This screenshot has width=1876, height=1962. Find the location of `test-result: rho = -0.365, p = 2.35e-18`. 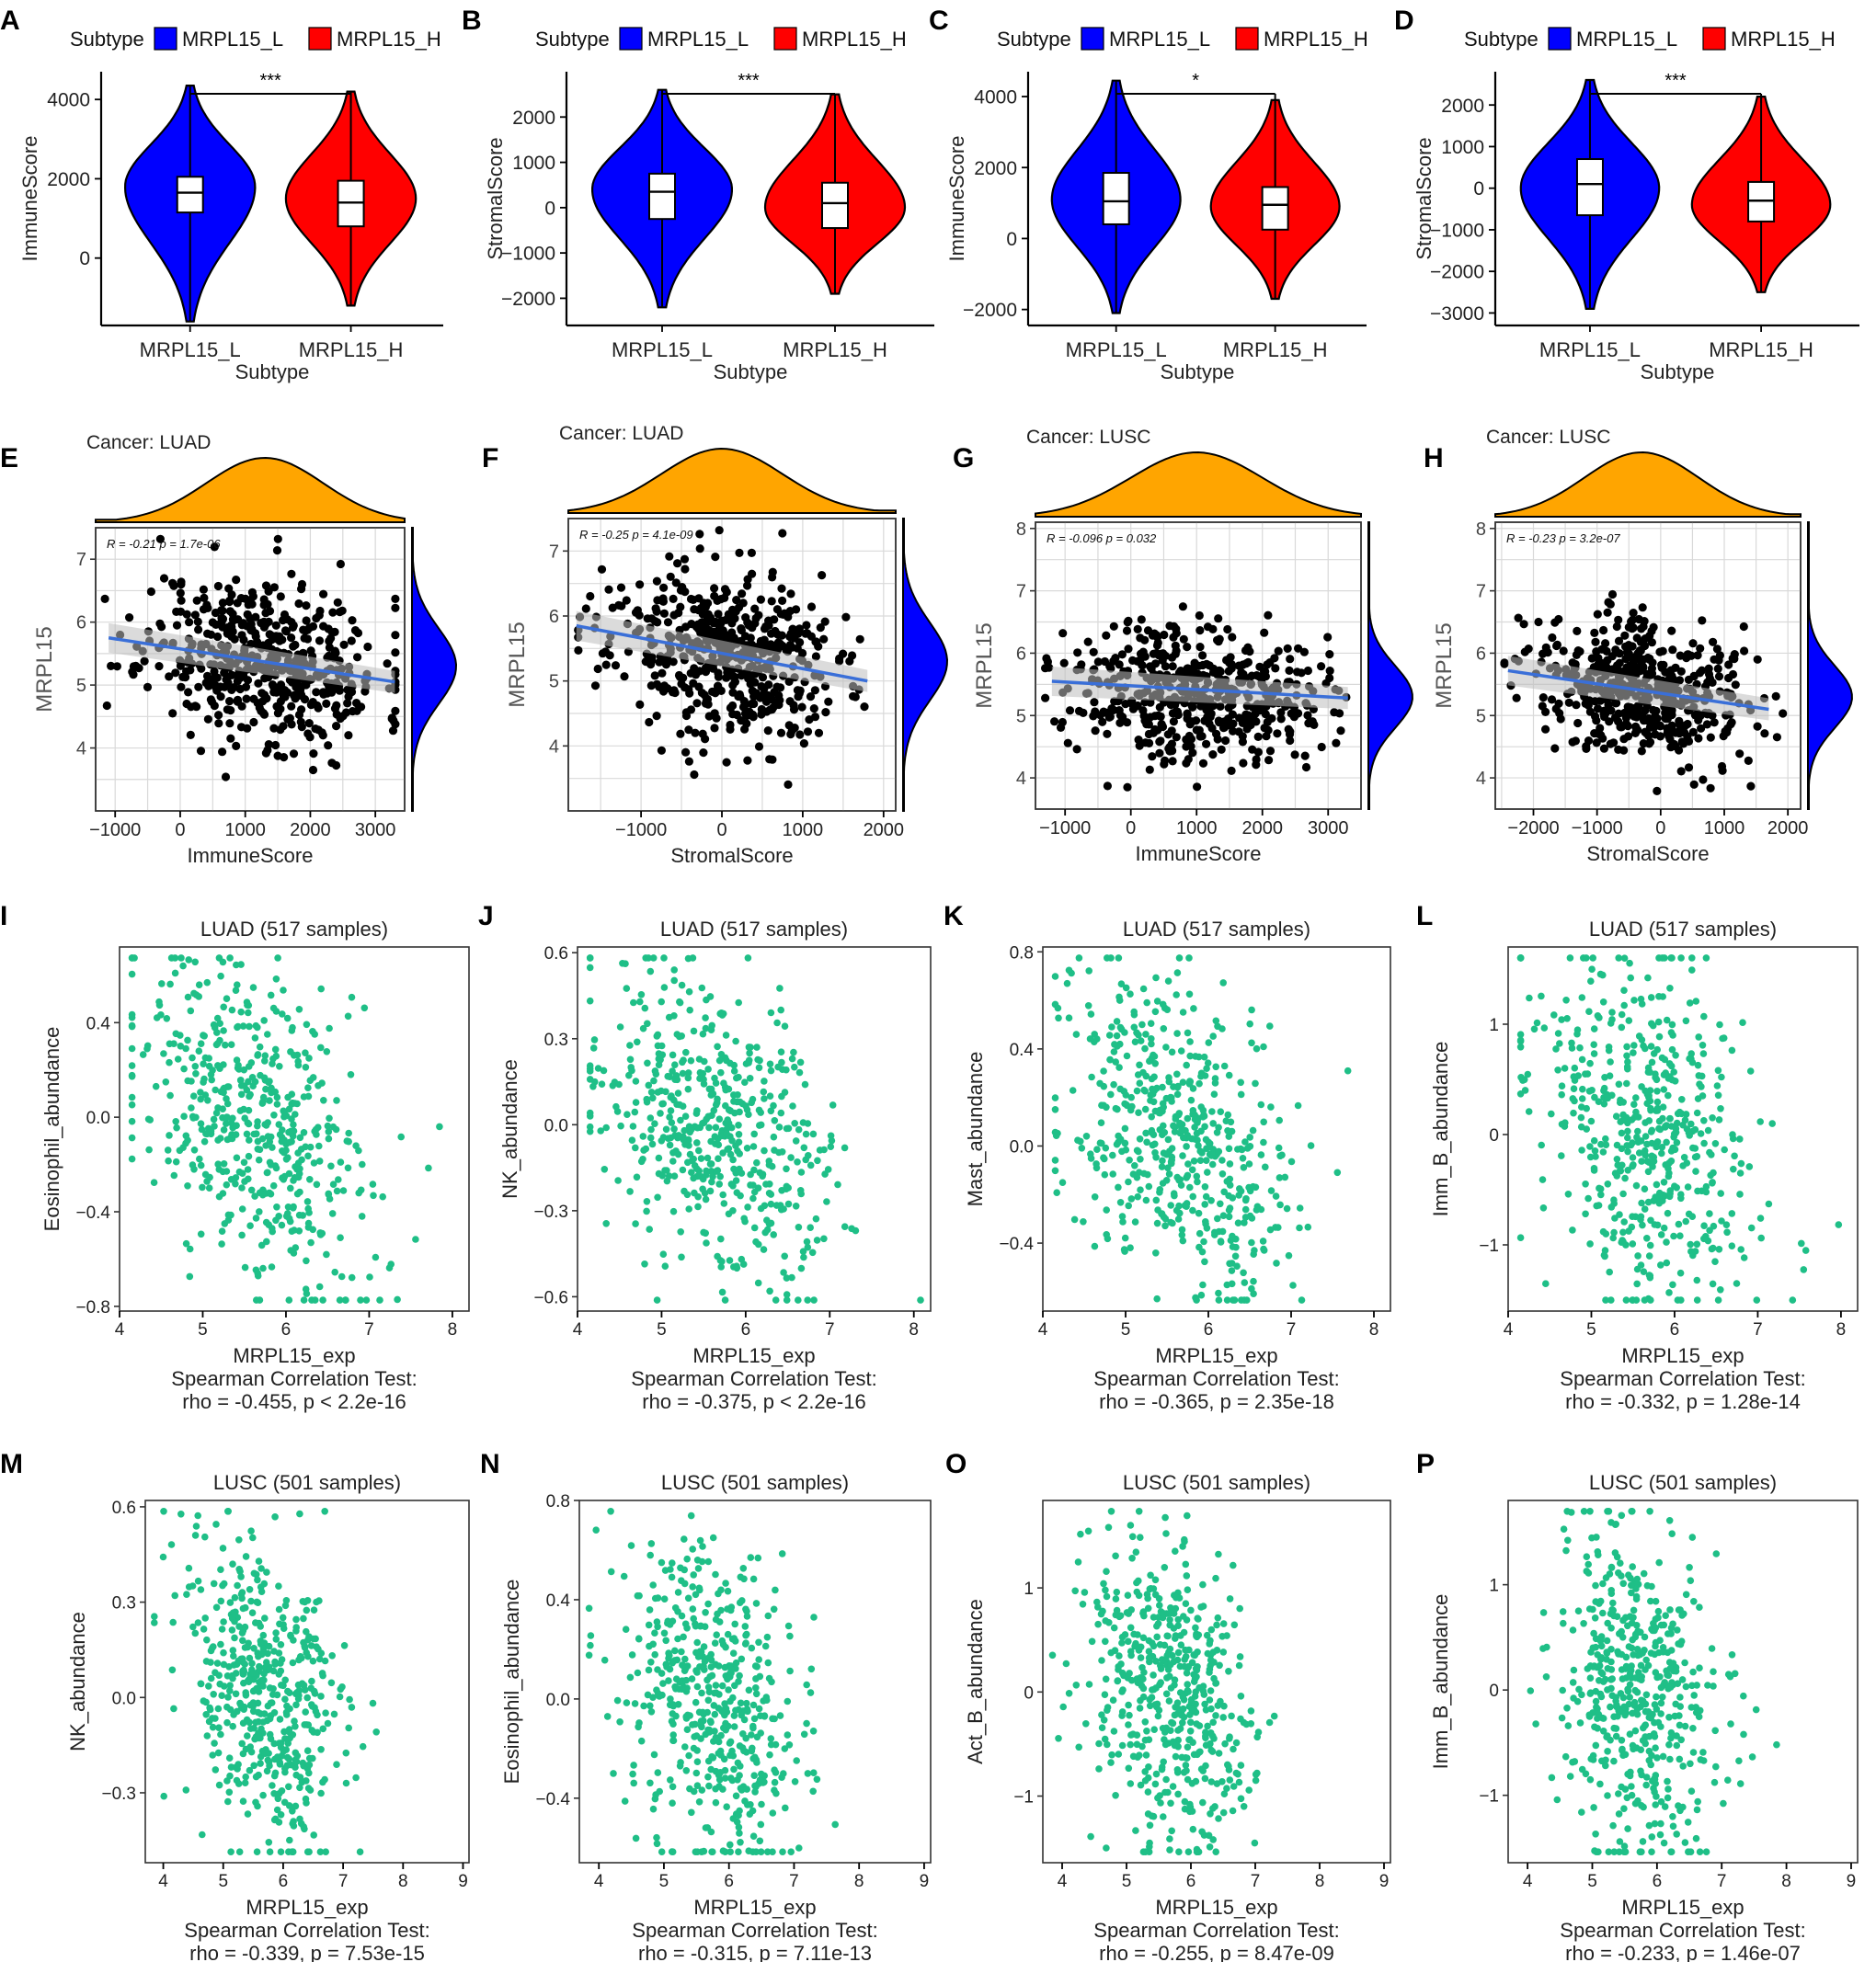

test-result: rho = -0.365, p = 2.35e-18 is located at coordinates (1216, 1401).